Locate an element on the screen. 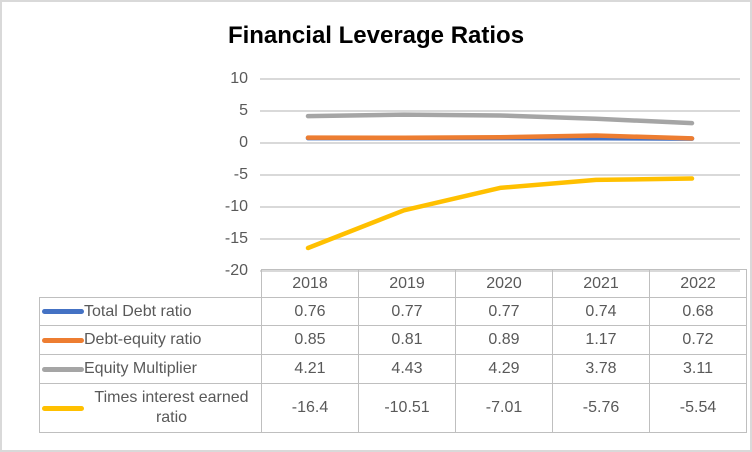  year-header-cell: 2020 is located at coordinates (504, 283).